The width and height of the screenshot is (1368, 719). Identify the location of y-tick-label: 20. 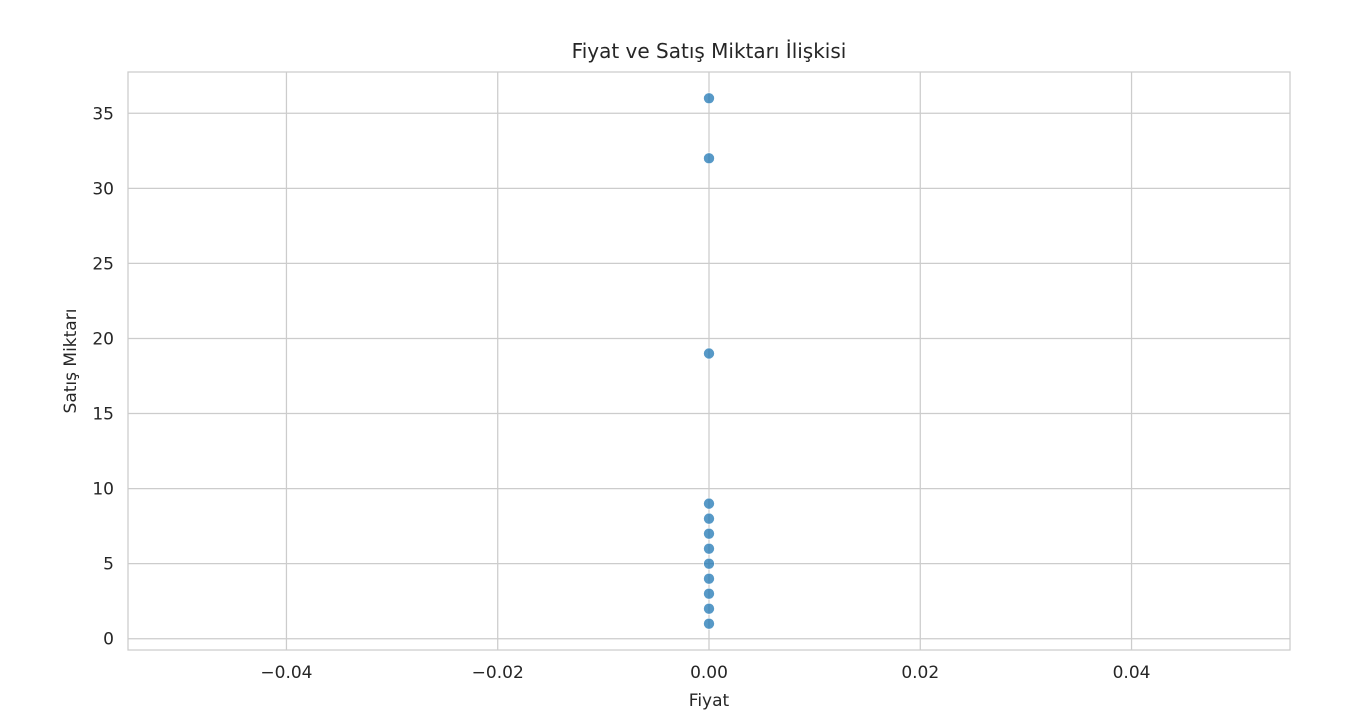
(103, 339).